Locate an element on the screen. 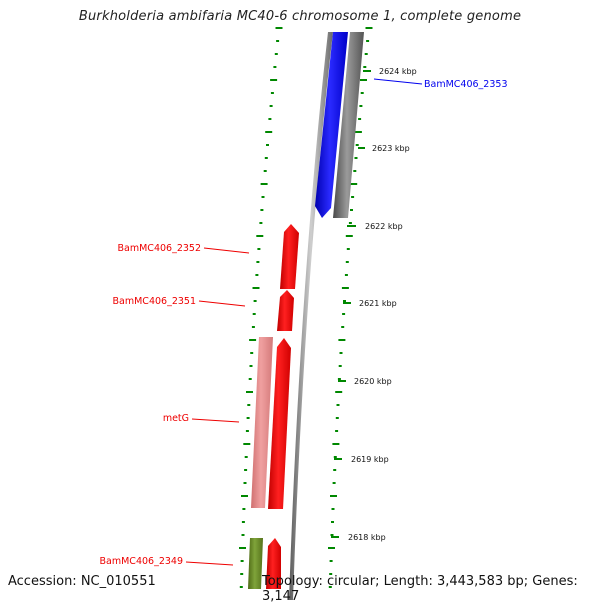 This screenshot has width=600, height=604. other-feature-bar is located at coordinates (255, 563).